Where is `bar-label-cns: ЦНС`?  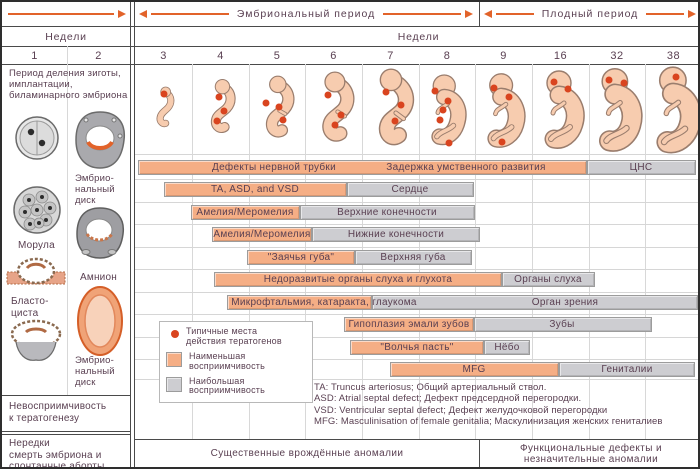 bar-label-cns: ЦНС is located at coordinates (641, 167).